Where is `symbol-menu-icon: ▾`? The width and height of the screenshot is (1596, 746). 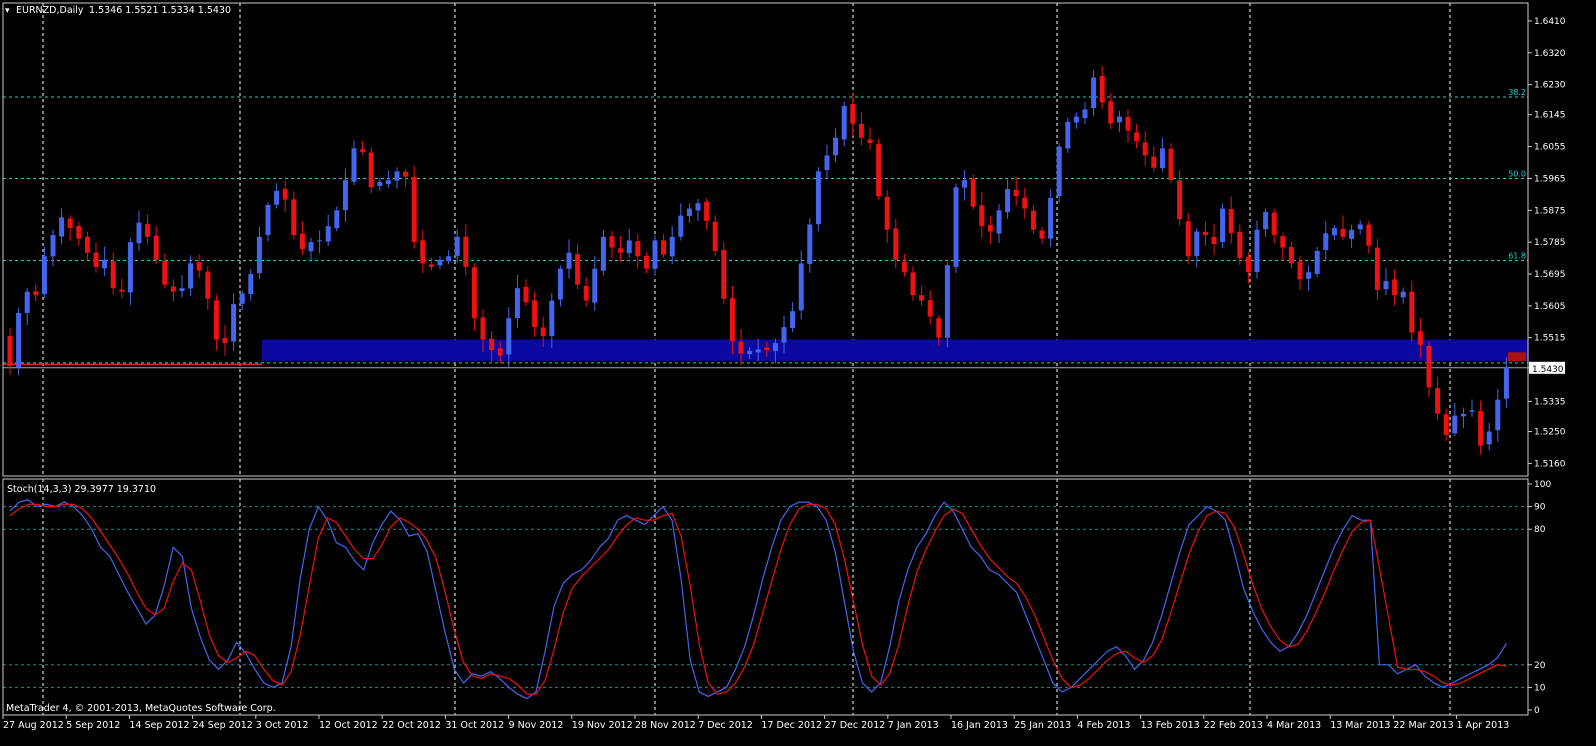 symbol-menu-icon: ▾ is located at coordinates (7, 11).